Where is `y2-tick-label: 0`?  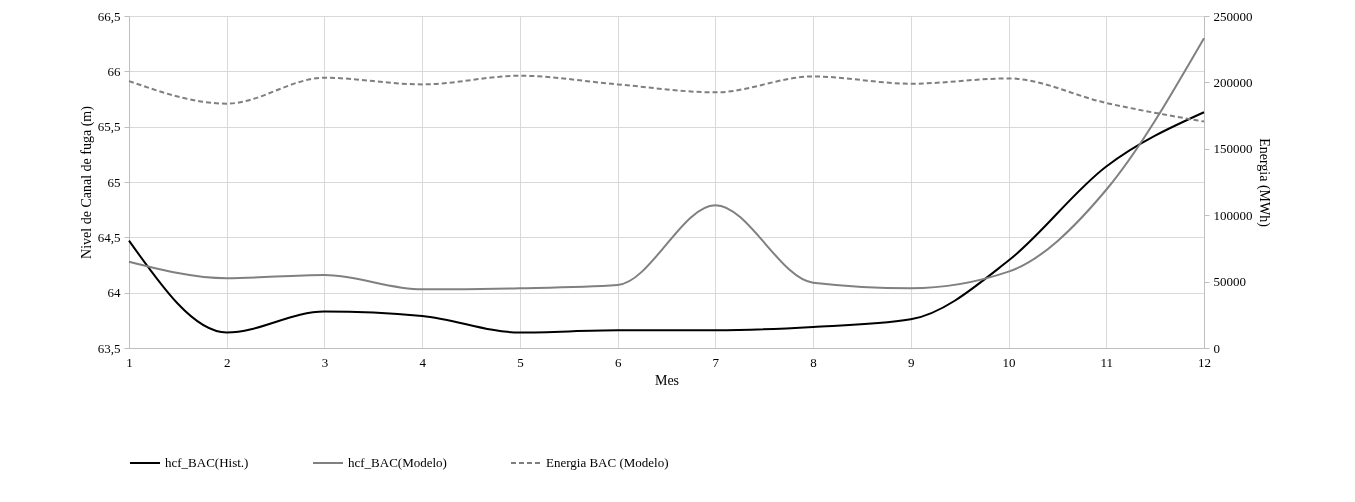 y2-tick-label: 0 is located at coordinates (1216, 348).